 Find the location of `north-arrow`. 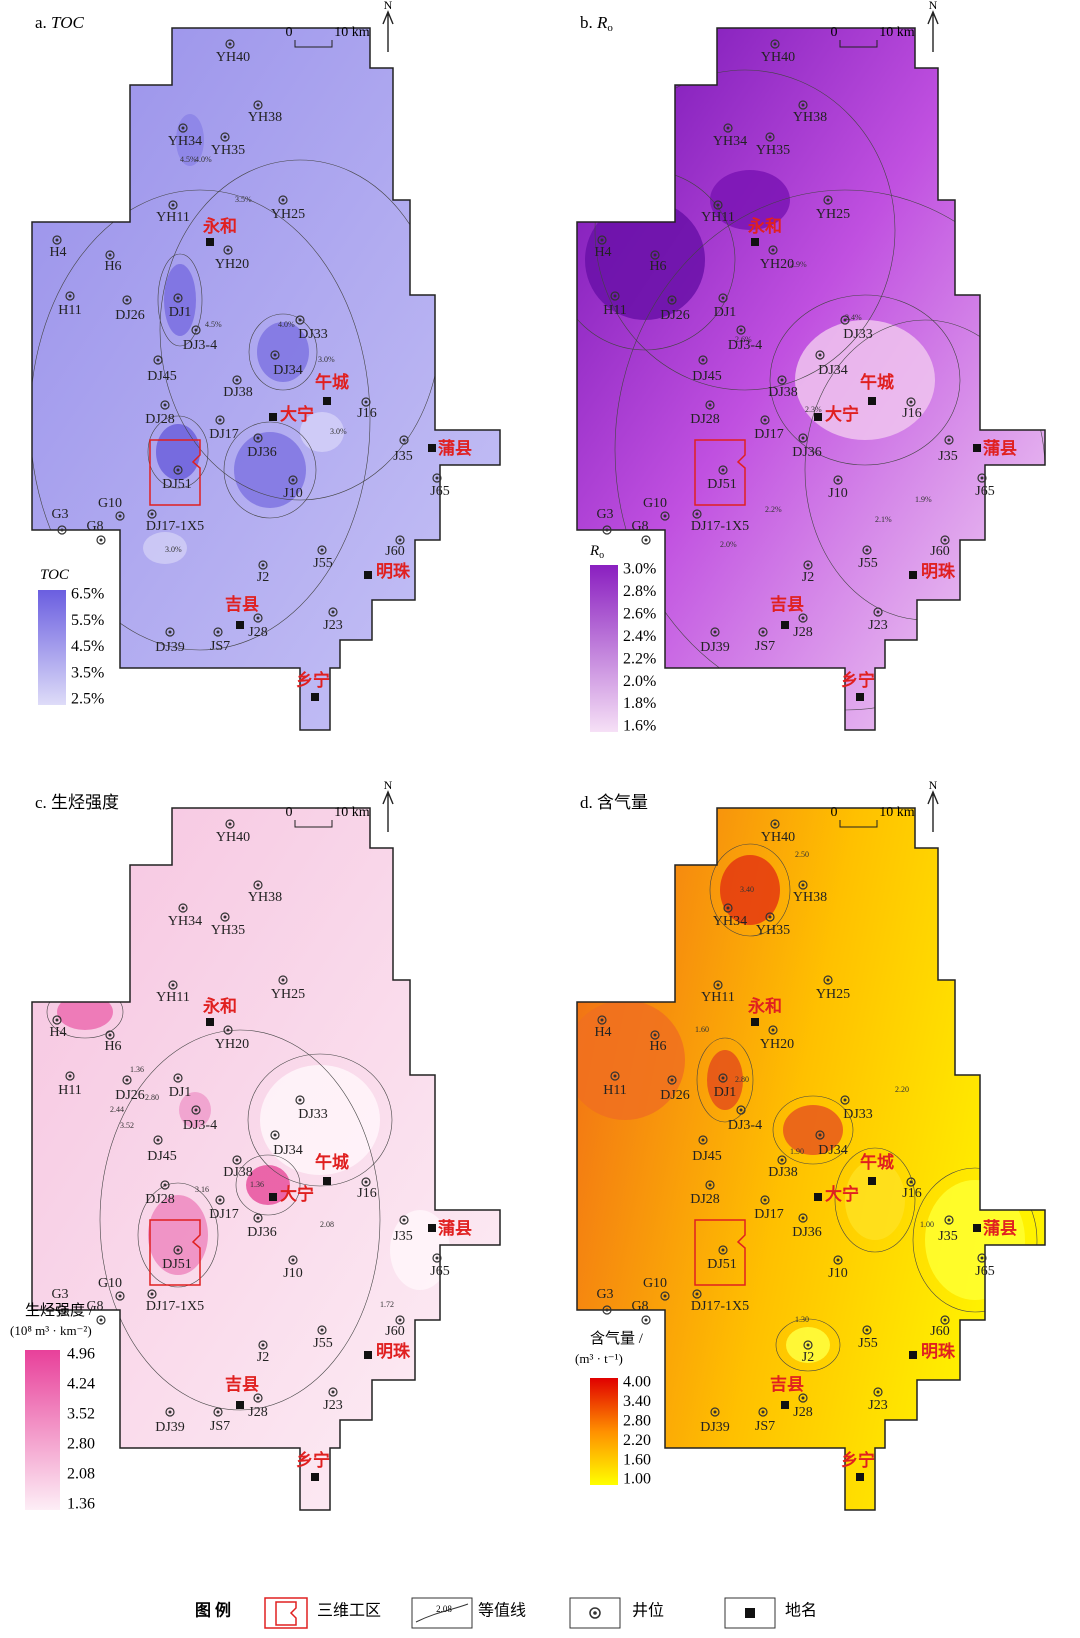

north-arrow is located at coordinates (933, 31).